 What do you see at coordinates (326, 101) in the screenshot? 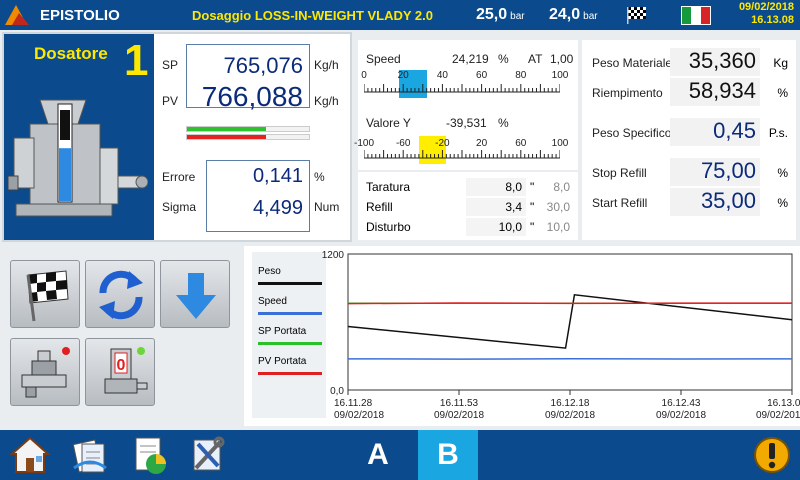
I see `pv-unit: Kg/h` at bounding box center [326, 101].